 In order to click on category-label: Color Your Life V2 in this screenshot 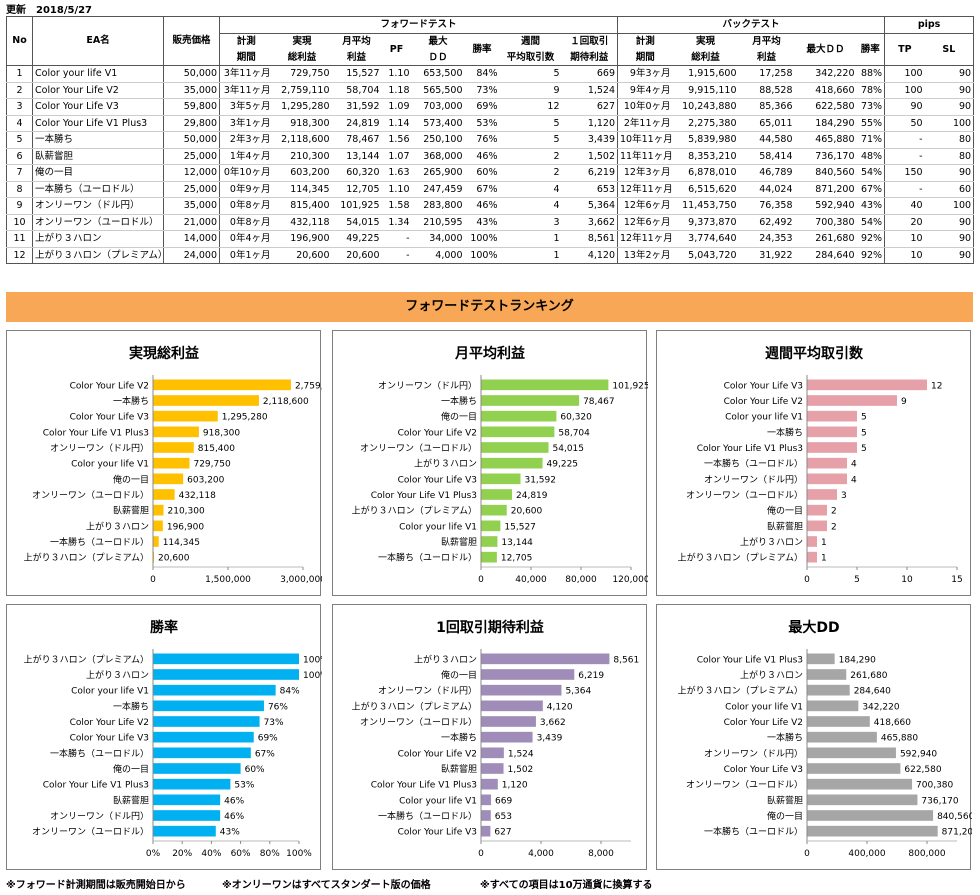, I will do `click(763, 402)`.